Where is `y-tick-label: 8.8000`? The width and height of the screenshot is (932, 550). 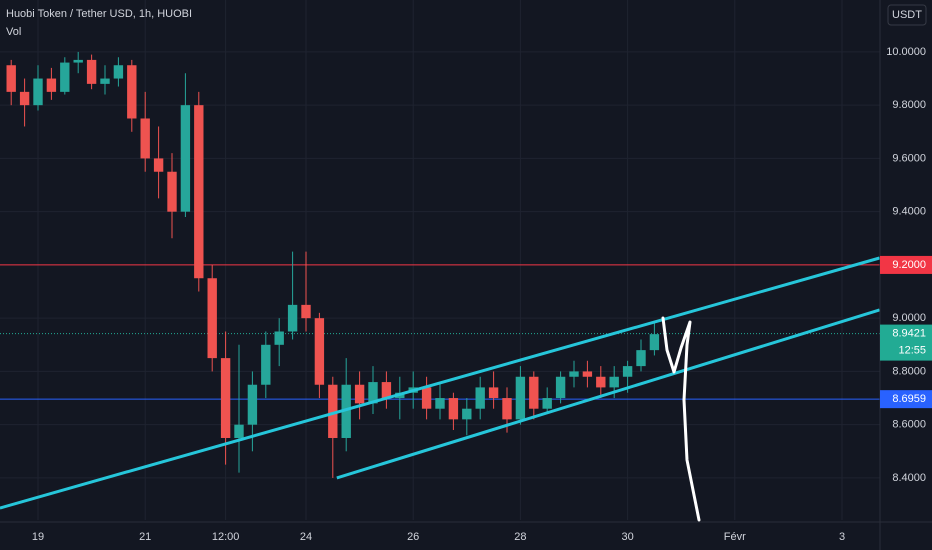 y-tick-label: 8.8000 is located at coordinates (909, 371).